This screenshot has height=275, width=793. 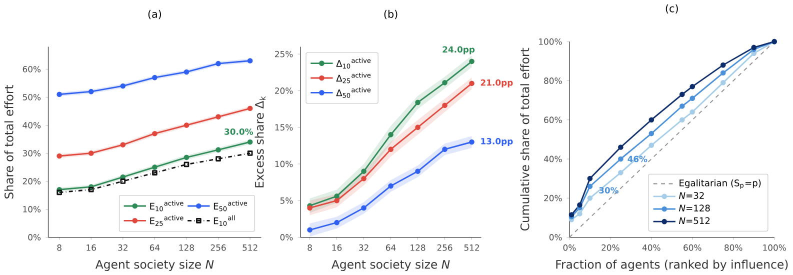 I want to click on annotation: 21.0pp, so click(x=496, y=83).